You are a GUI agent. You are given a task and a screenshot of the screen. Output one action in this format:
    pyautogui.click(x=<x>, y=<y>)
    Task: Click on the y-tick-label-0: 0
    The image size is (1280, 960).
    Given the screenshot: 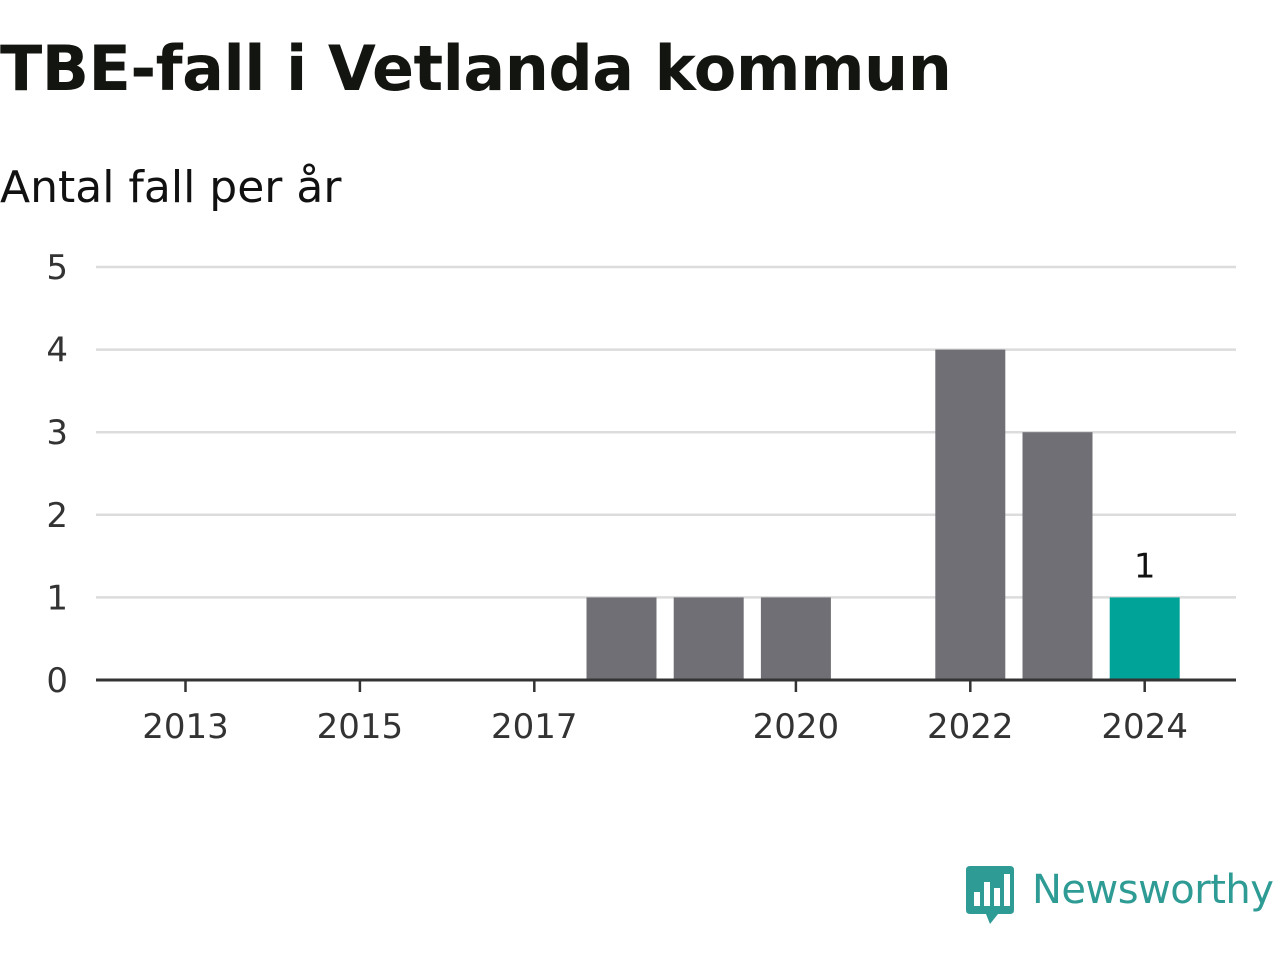 What is the action you would take?
    pyautogui.click(x=57, y=681)
    